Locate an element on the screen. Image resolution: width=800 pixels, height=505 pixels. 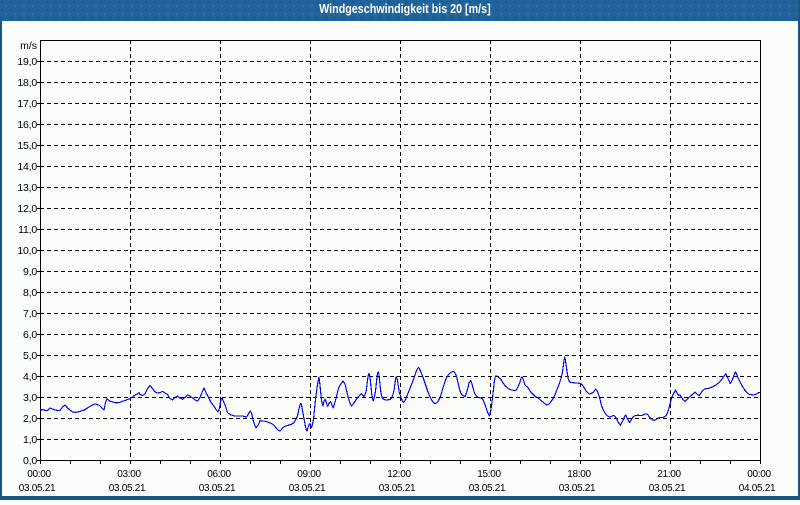
svg-text: 15:00 is located at coordinates (489, 474).